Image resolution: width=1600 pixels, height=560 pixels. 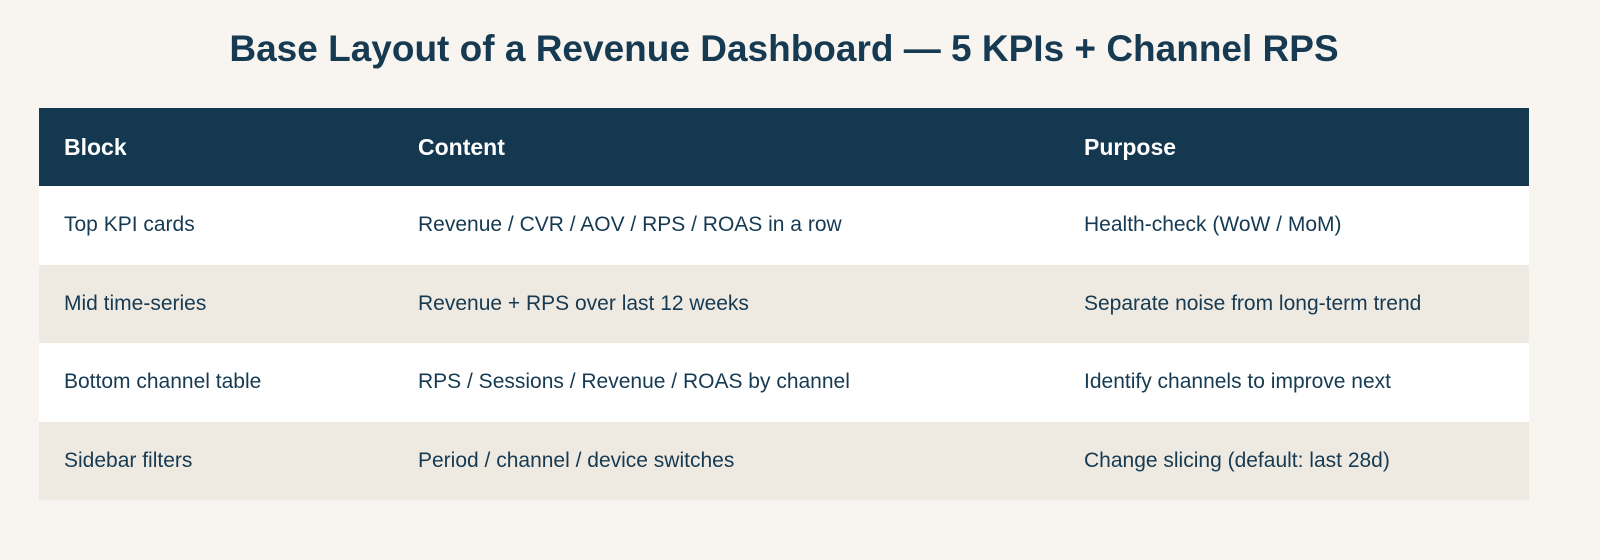 What do you see at coordinates (1130, 146) in the screenshot?
I see `header-purpose: Purpose` at bounding box center [1130, 146].